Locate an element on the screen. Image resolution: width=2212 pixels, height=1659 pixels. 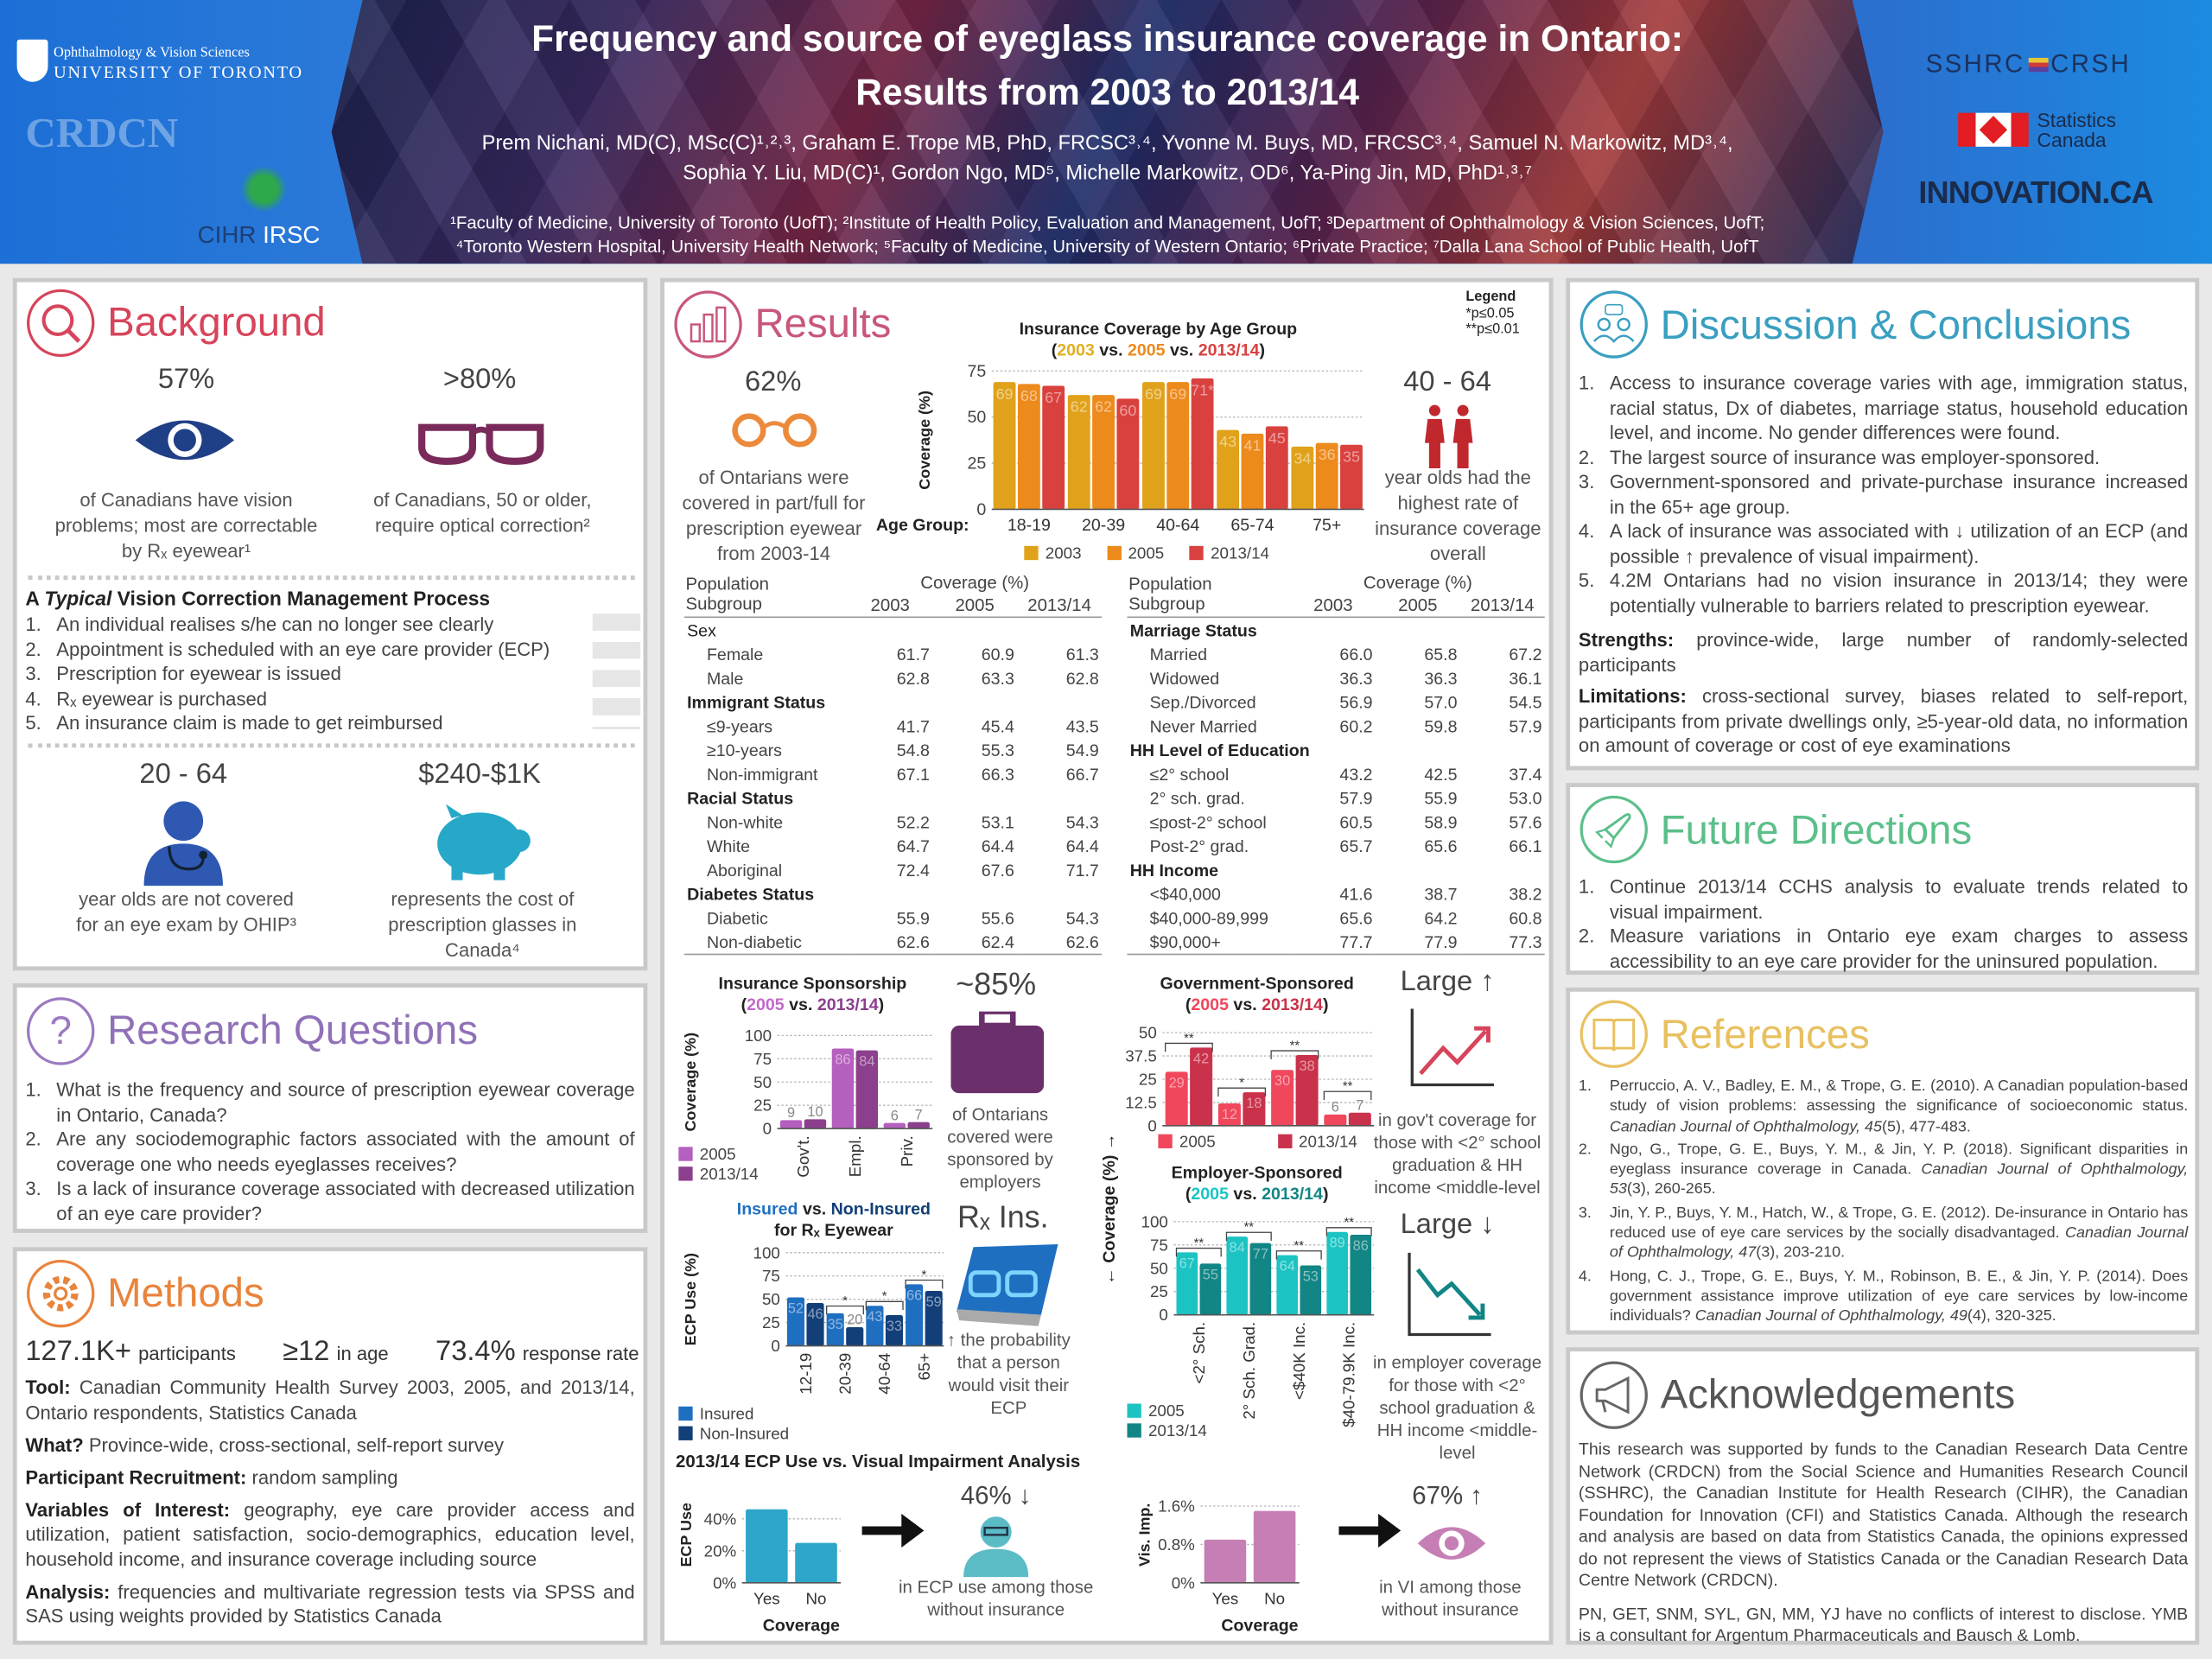
cell-value: 61.7 is located at coordinates (913, 654).